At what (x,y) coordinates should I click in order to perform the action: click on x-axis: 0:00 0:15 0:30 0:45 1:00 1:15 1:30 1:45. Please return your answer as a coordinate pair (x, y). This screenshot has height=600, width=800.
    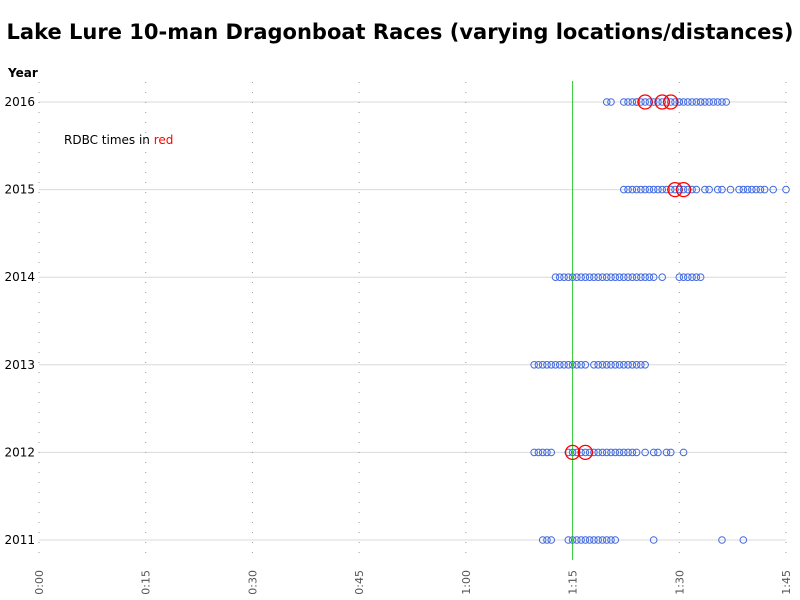
    Looking at the image, I should click on (413, 582).